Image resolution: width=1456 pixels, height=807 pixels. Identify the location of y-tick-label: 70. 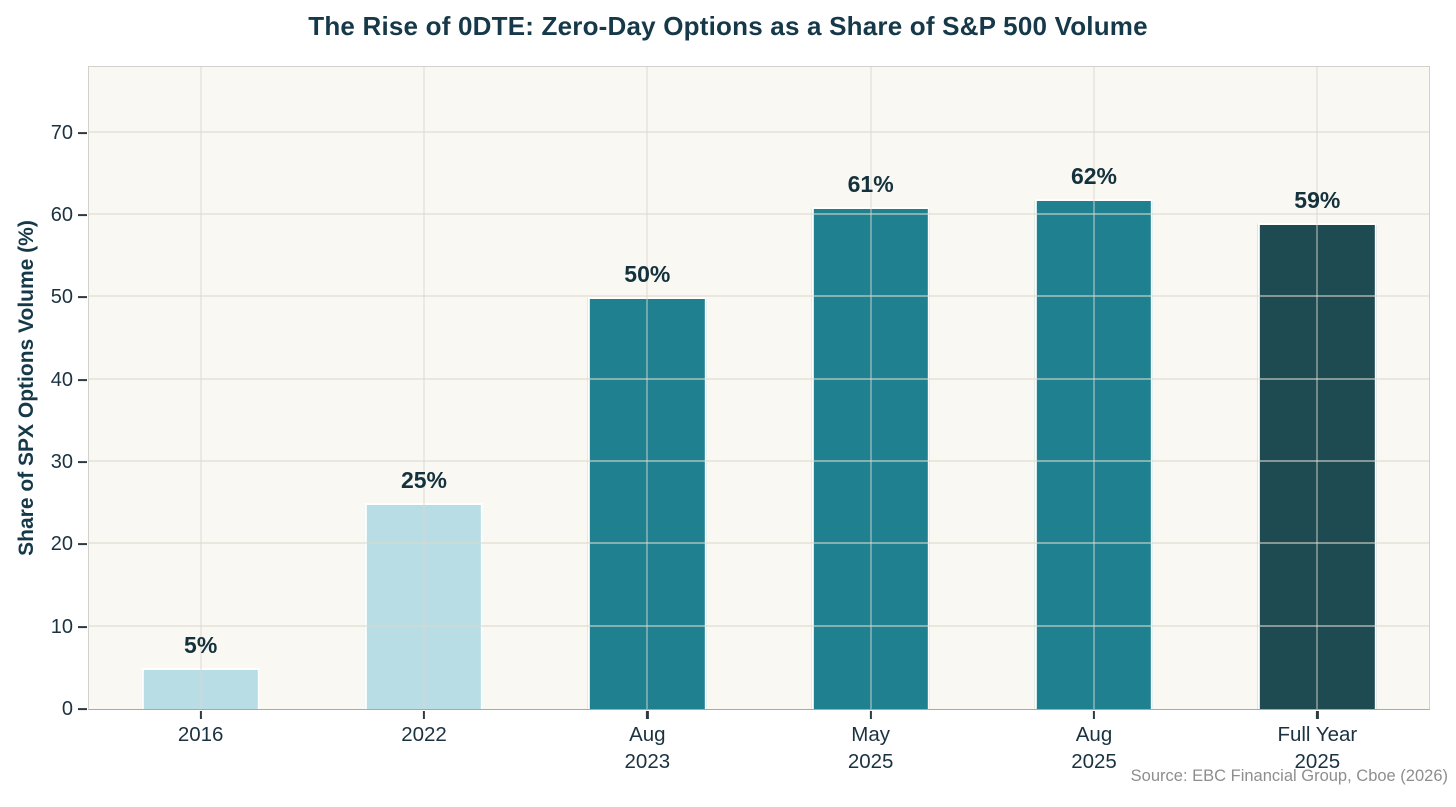
(61, 132).